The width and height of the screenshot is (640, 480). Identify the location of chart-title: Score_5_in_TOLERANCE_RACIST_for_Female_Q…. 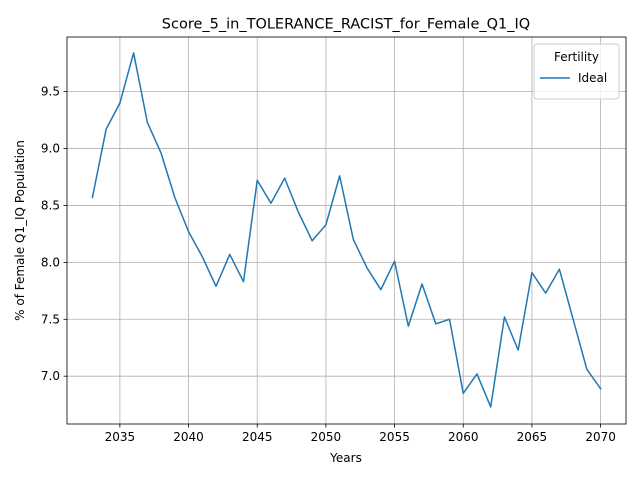
(346, 25).